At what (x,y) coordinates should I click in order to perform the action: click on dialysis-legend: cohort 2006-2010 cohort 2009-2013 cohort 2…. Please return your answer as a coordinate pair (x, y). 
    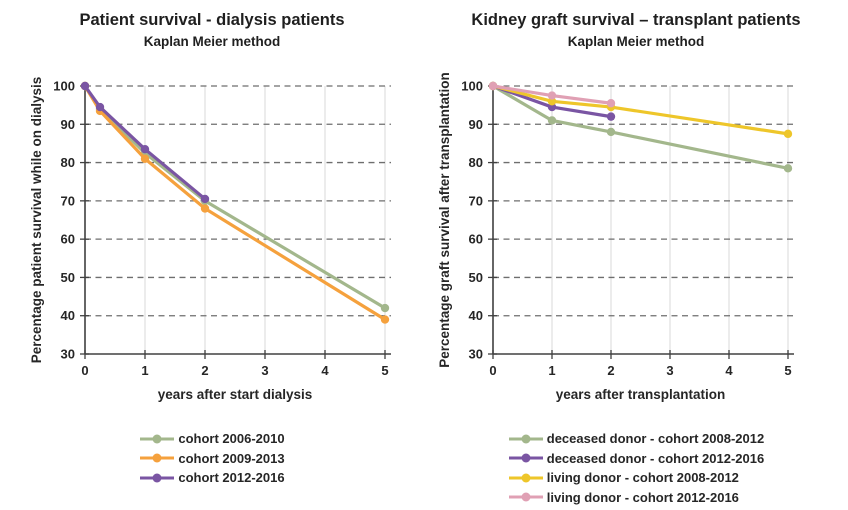
    Looking at the image, I should click on (212, 459).